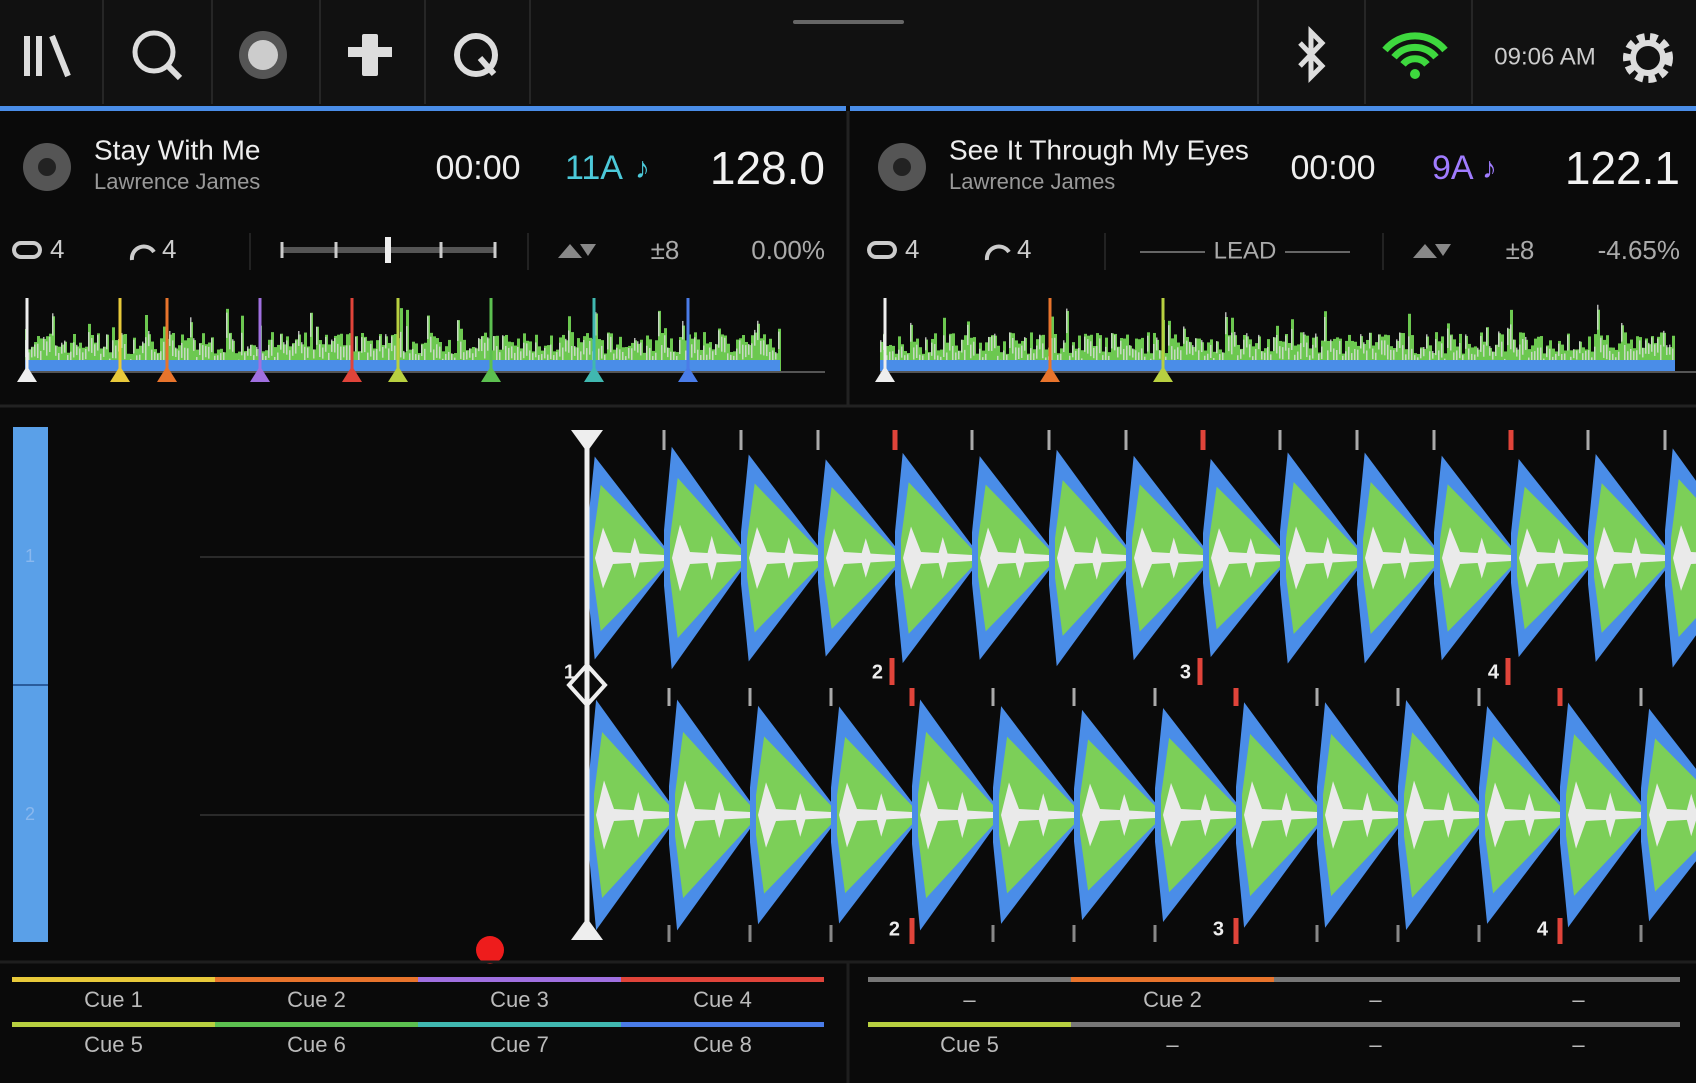 Image resolution: width=1696 pixels, height=1083 pixels. What do you see at coordinates (1544, 56) in the screenshot?
I see `clock: 09:06 AM` at bounding box center [1544, 56].